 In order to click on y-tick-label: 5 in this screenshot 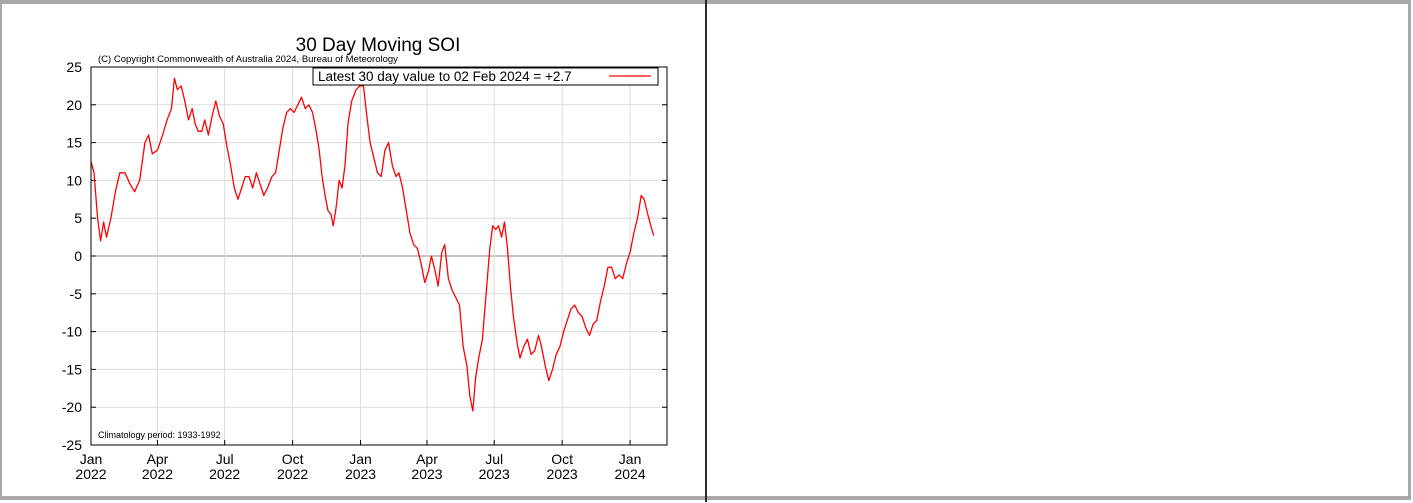, I will do `click(78, 218)`.